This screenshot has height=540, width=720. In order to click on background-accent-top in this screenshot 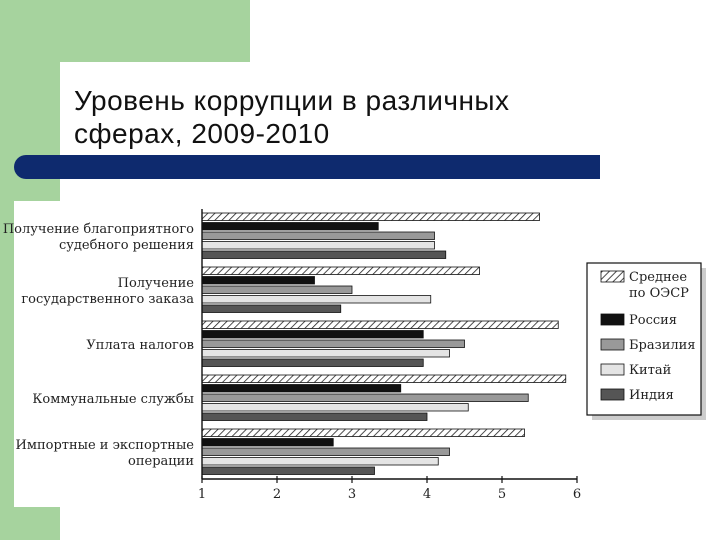, I will do `click(125, 31)`.